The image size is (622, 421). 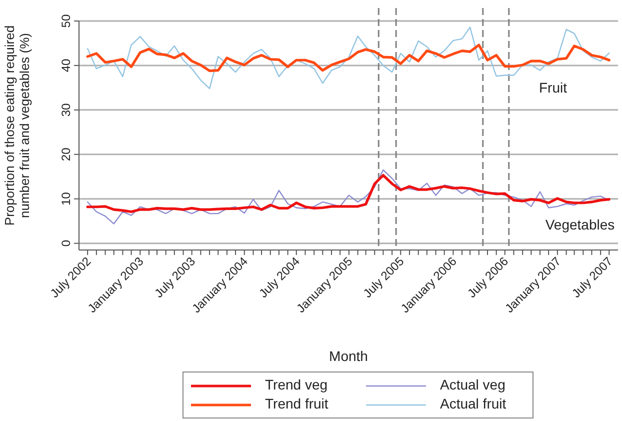 What do you see at coordinates (17, 125) in the screenshot?
I see `y-axis-title: Proportion of those eating required number fruit and vegetables (%)` at bounding box center [17, 125].